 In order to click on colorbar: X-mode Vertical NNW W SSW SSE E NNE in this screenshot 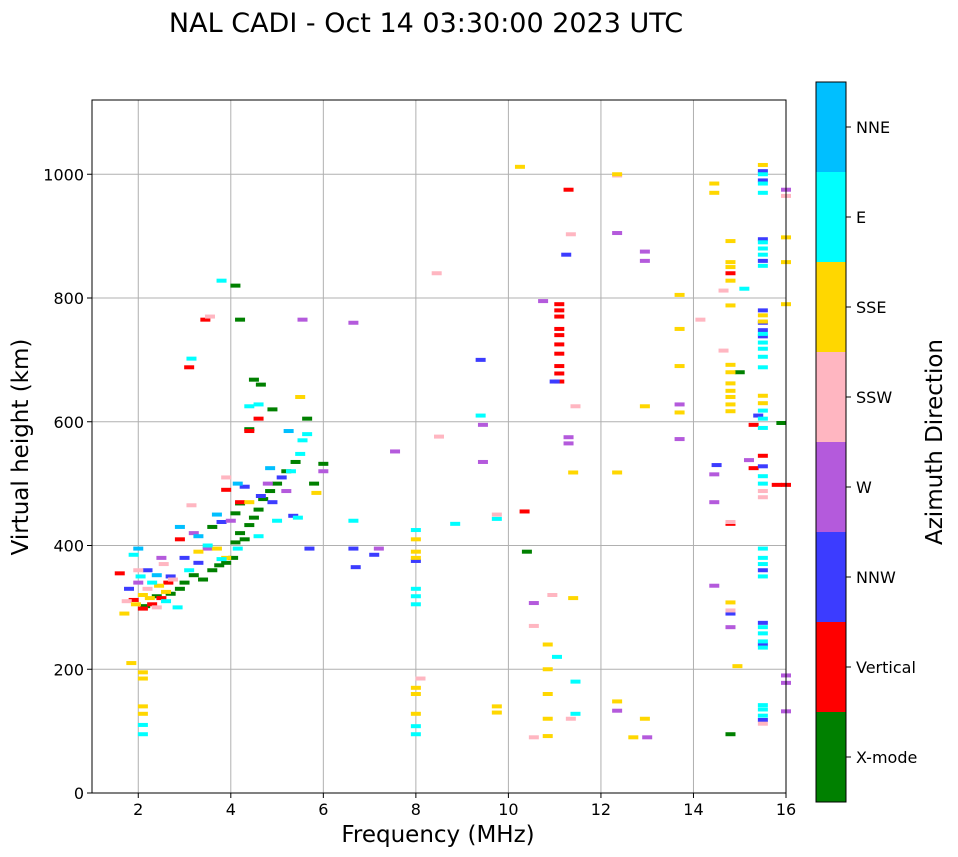, I will do `click(866, 442)`.